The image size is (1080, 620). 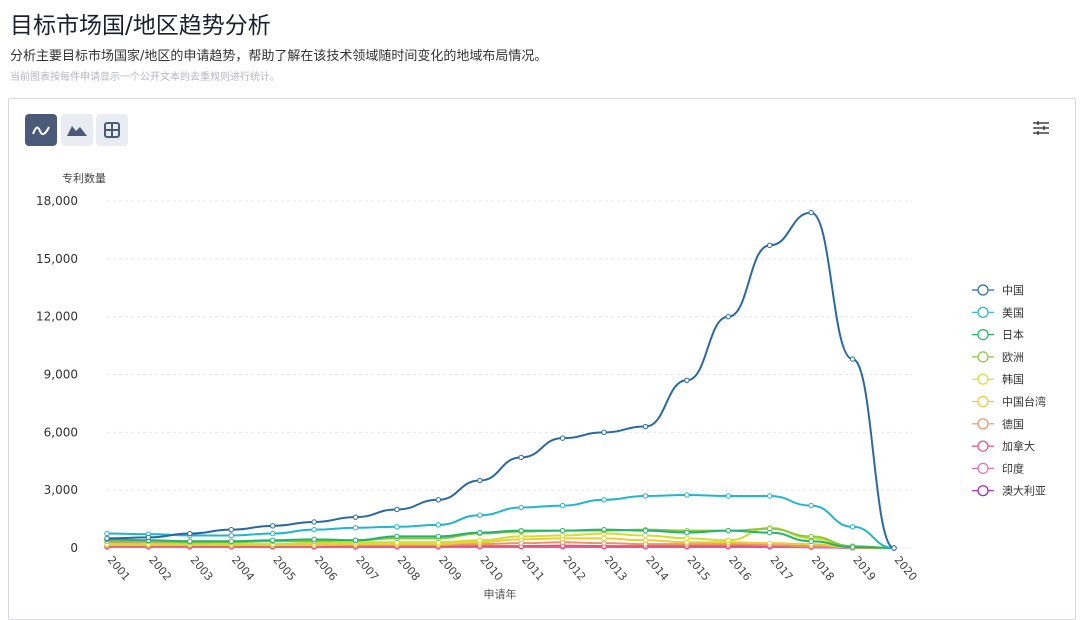 What do you see at coordinates (1041, 128) in the screenshot?
I see `settings-sliders-icon` at bounding box center [1041, 128].